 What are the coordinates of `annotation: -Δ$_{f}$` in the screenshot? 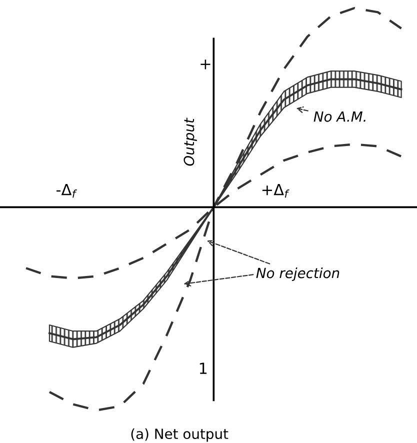 It's located at (66, 191).